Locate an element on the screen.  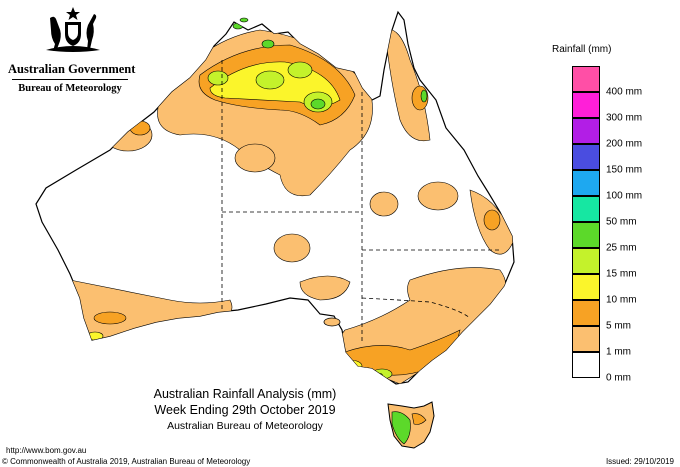
legend-label-400: 400 mm is located at coordinates (624, 92).